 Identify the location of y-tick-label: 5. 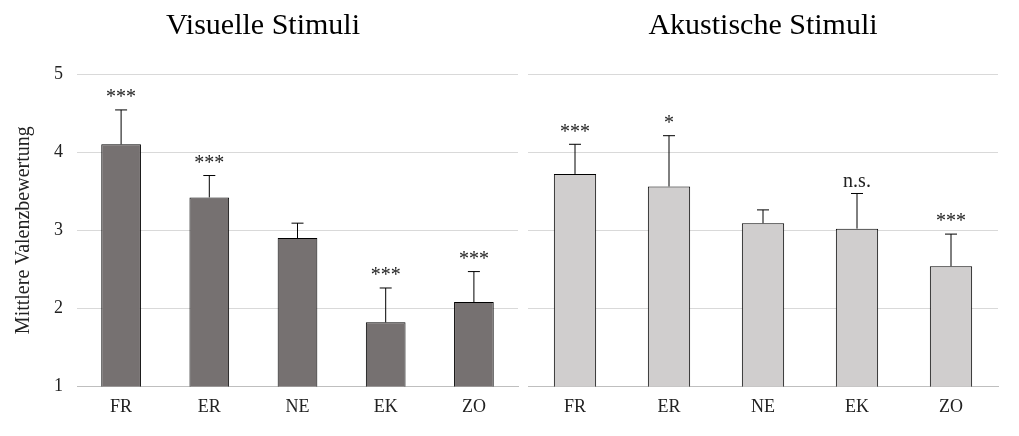
(58, 72).